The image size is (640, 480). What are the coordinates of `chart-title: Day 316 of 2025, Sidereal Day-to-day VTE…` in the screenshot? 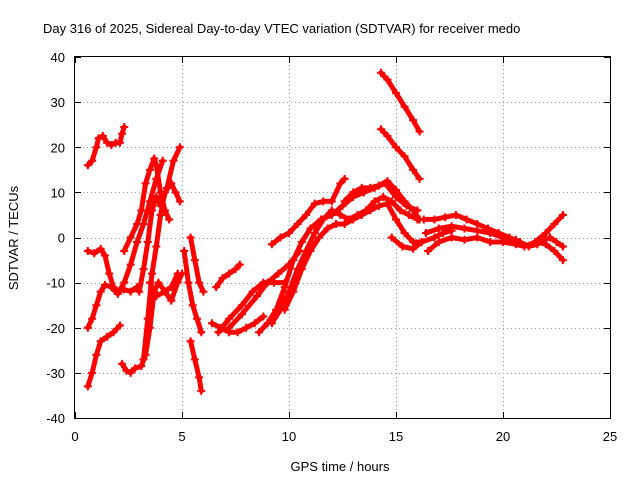 It's located at (281, 28).